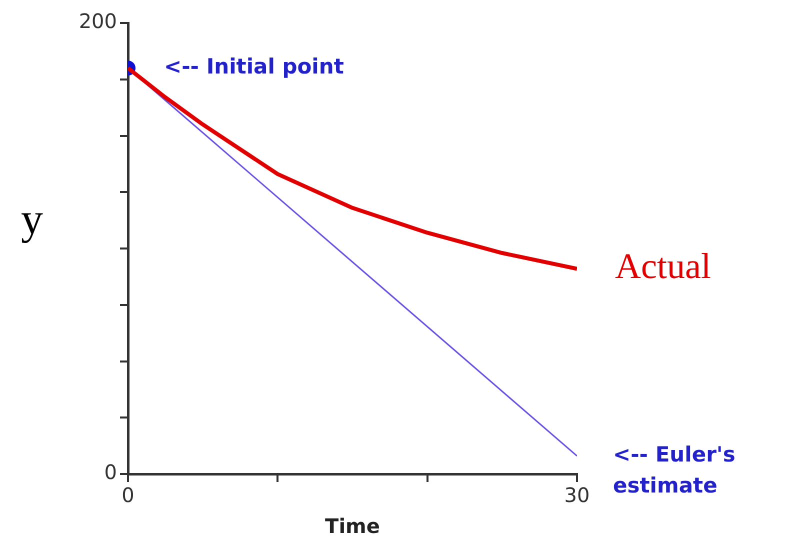 Image resolution: width=808 pixels, height=544 pixels. What do you see at coordinates (254, 66) in the screenshot?
I see `annotation: <-- Initial point` at bounding box center [254, 66].